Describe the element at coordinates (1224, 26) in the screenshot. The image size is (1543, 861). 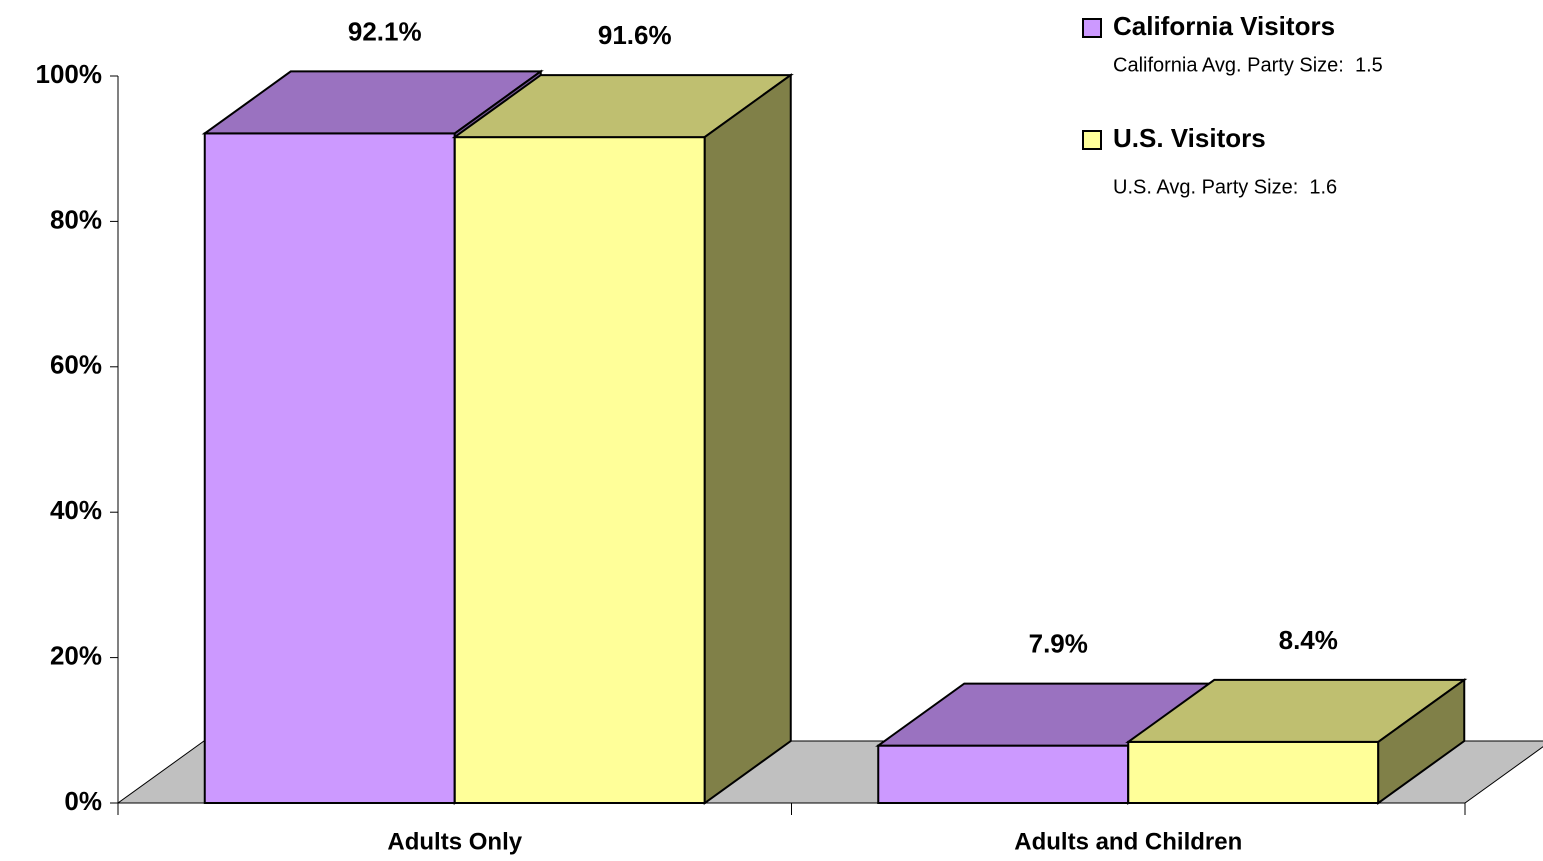
I see `legend-label: California Visitors` at that location.